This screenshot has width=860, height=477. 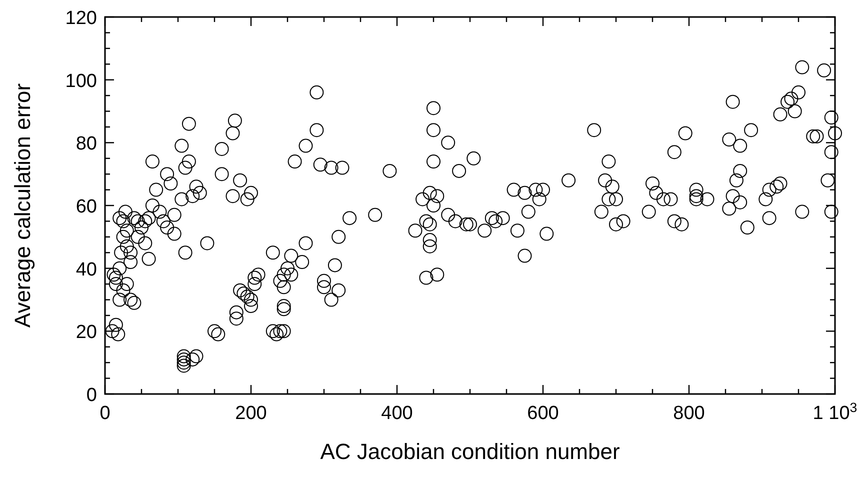 I want to click on x-tick-label: 800, so click(x=689, y=413).